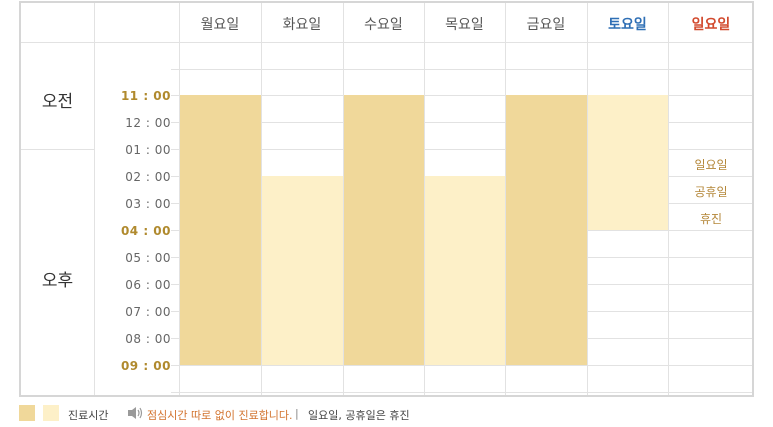 The width and height of the screenshot is (773, 427). What do you see at coordinates (711, 192) in the screenshot?
I see `sunday-note-item: 공휴일` at bounding box center [711, 192].